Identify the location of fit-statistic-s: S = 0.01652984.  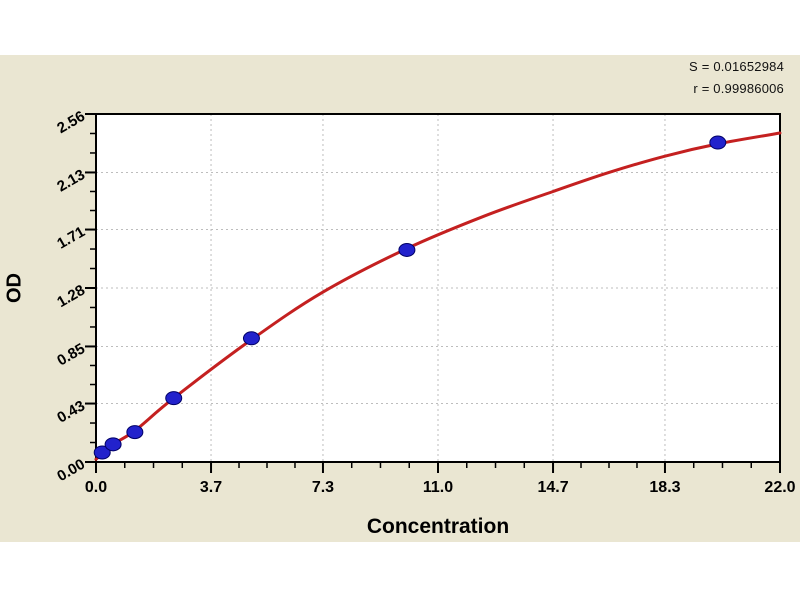
(736, 66).